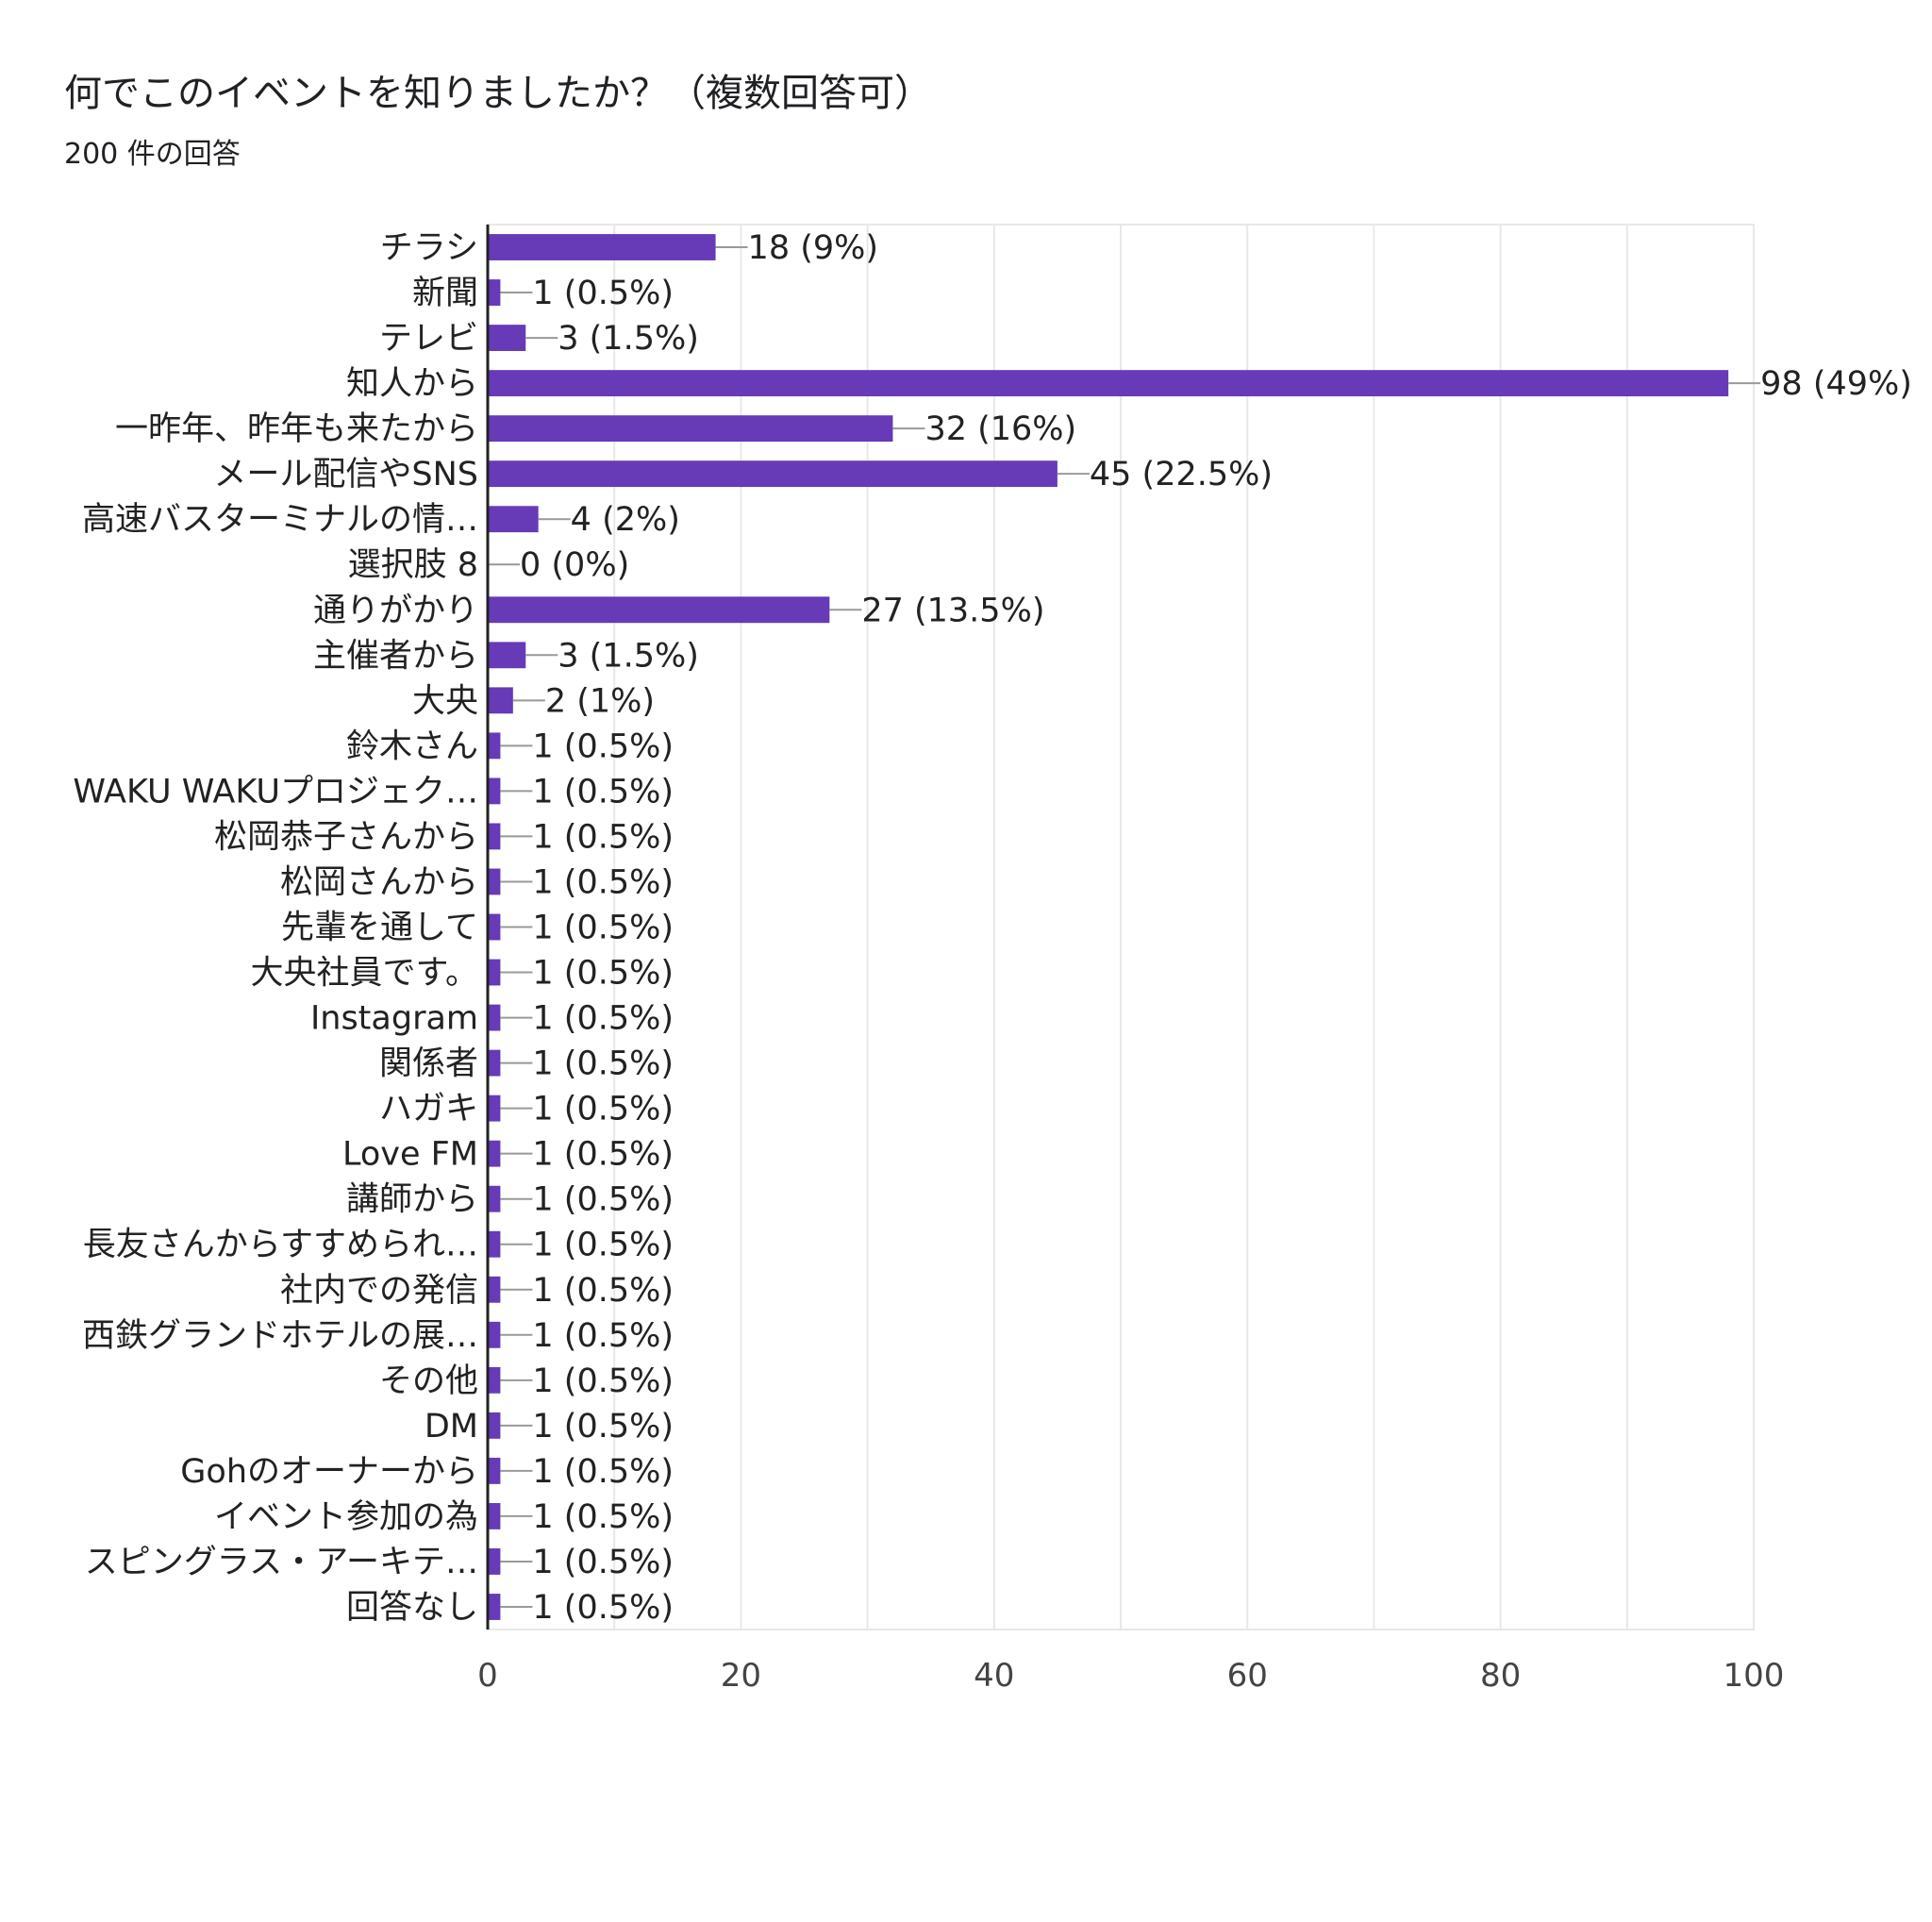 The height and width of the screenshot is (1922, 1932). Describe the element at coordinates (379, 1291) in the screenshot. I see `category-label: 社内での発信` at that location.